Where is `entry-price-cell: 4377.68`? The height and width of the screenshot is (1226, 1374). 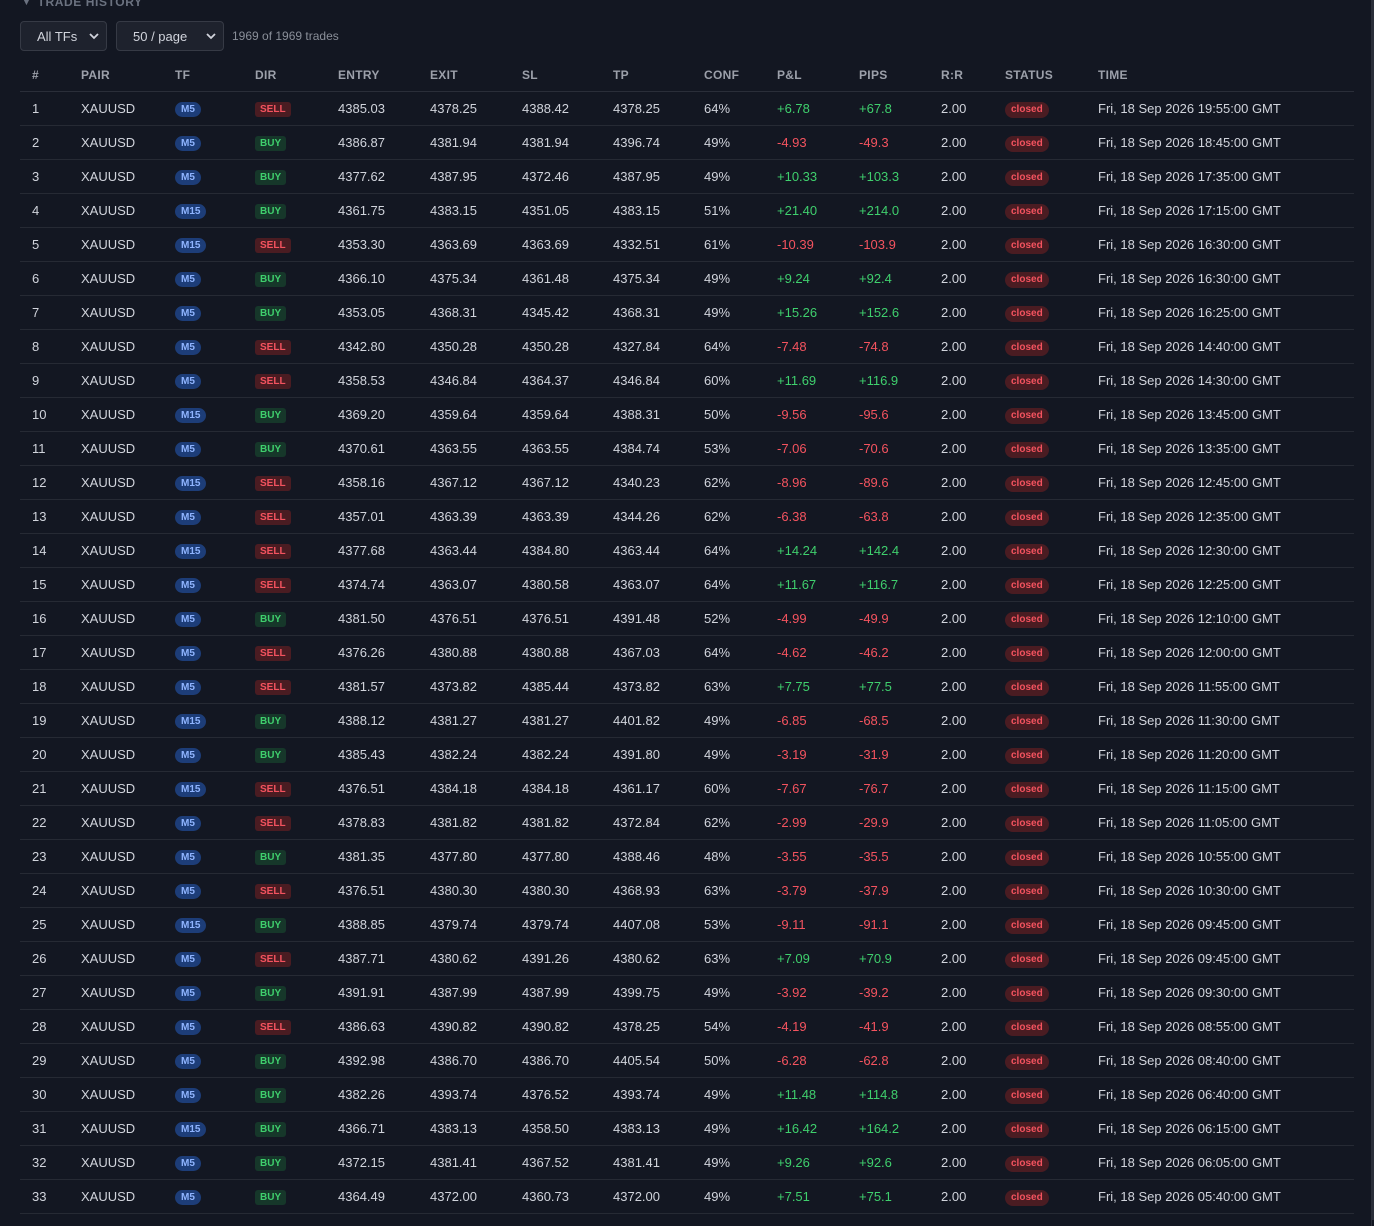
entry-price-cell: 4377.68 is located at coordinates (384, 550).